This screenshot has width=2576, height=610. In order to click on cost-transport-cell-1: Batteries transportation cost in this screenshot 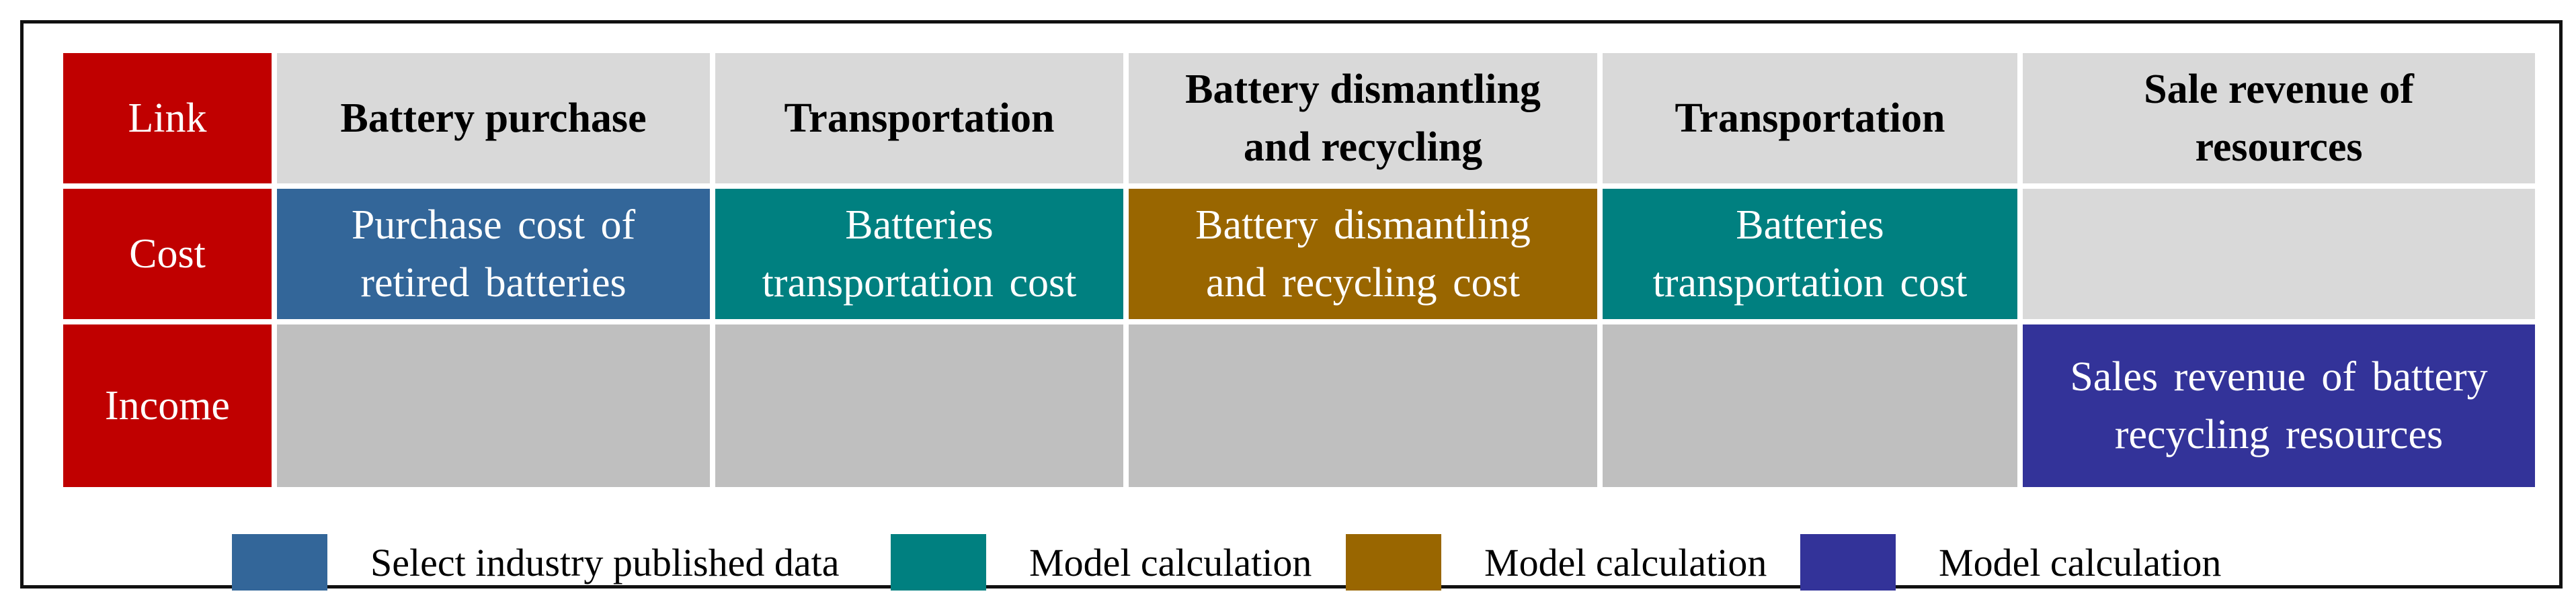, I will do `click(919, 254)`.